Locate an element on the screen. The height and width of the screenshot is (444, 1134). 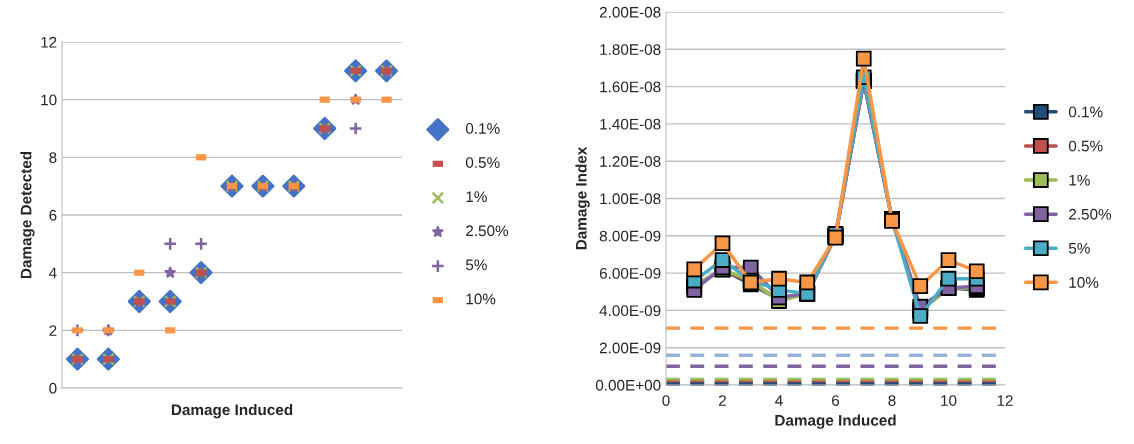
y-tick-label: 1.40E-08 is located at coordinates (630, 124).